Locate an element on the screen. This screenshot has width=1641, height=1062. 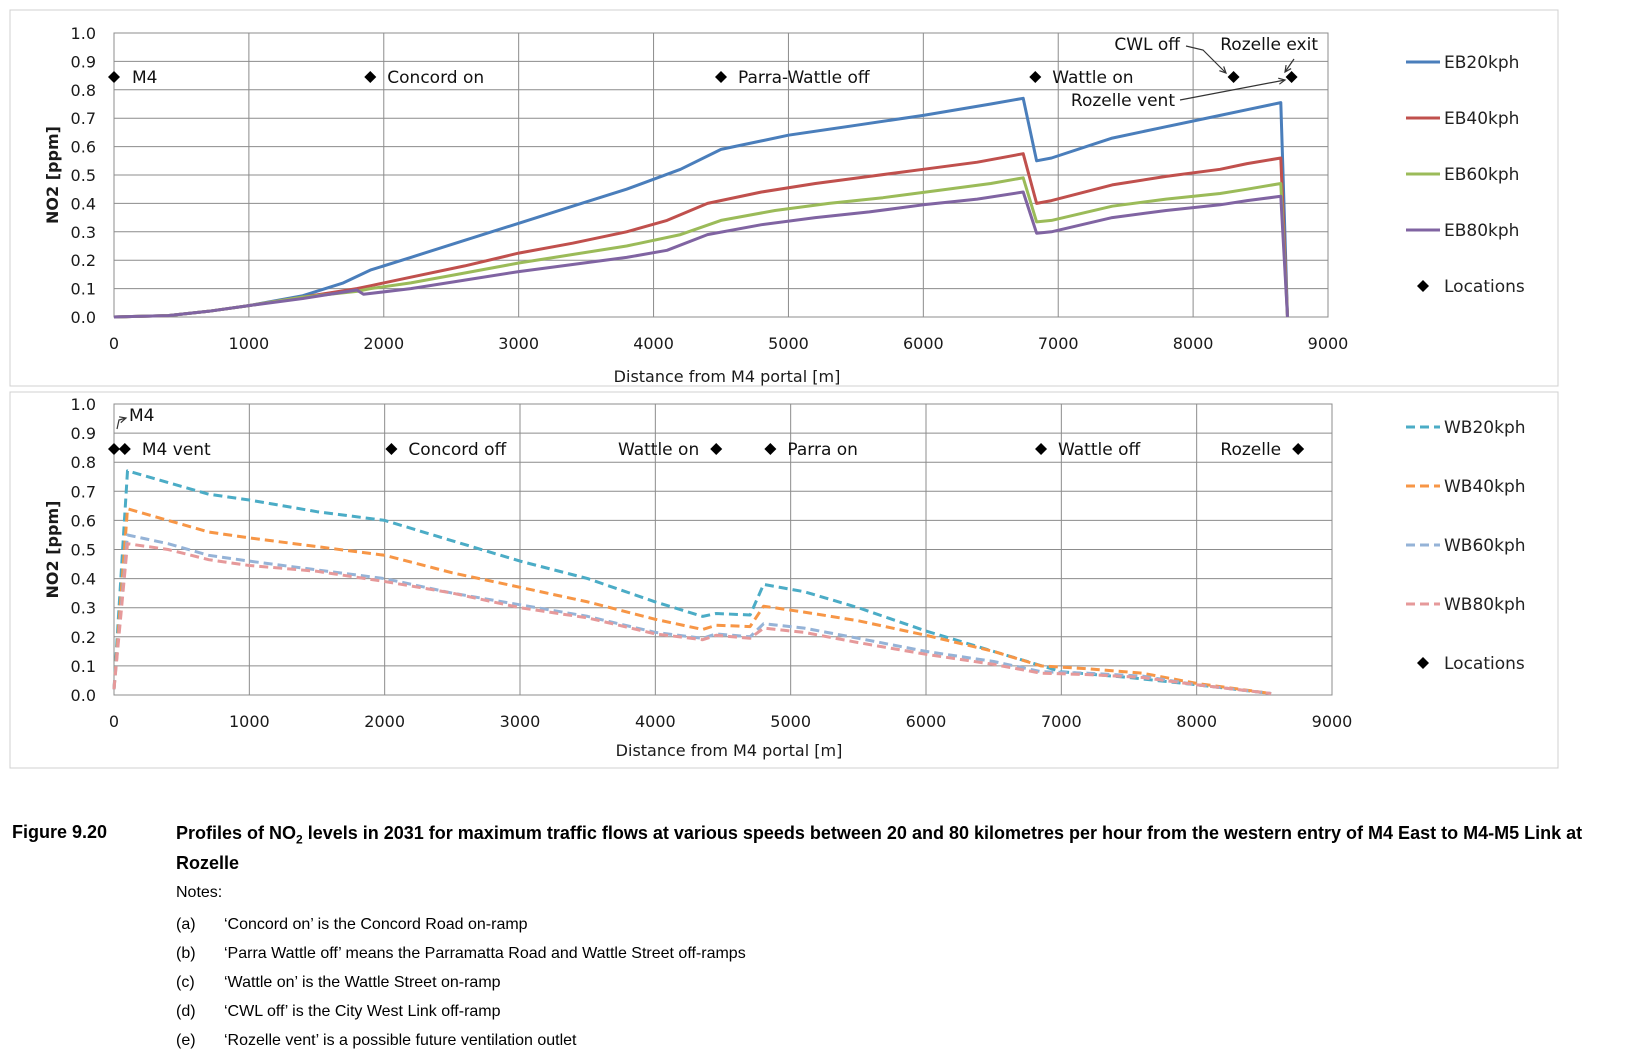
y-tick-label: 0.1 is located at coordinates (83, 666).